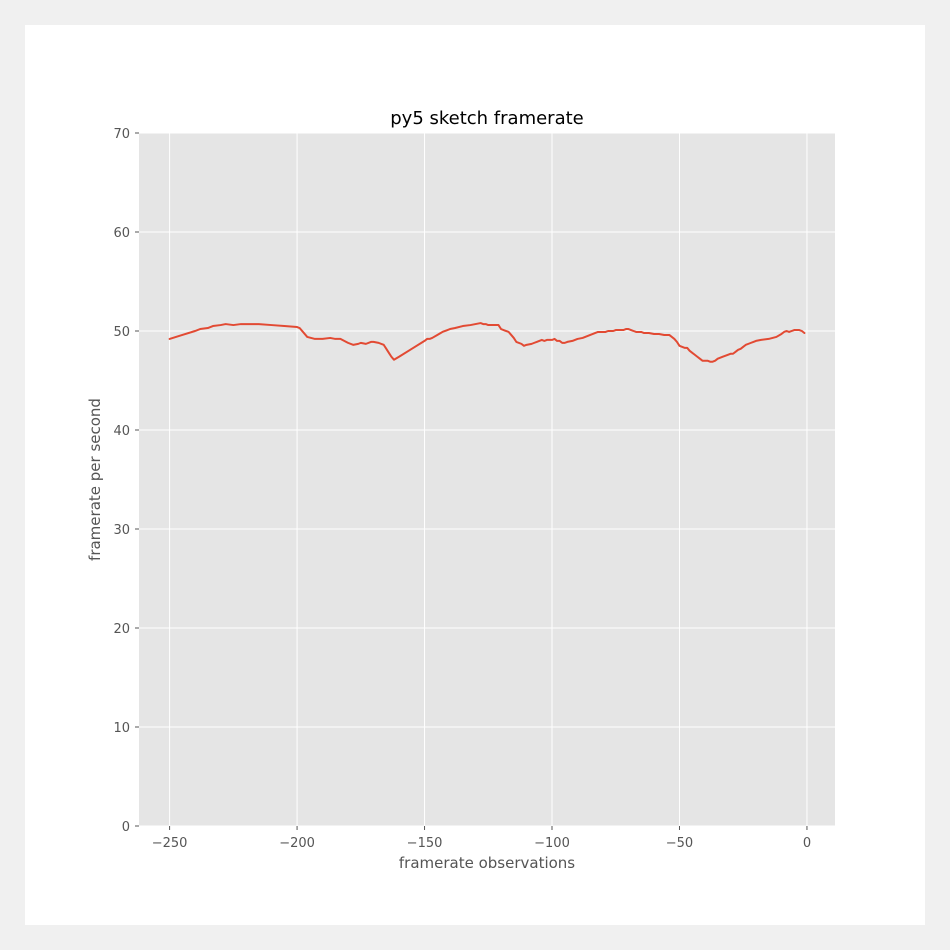  Describe the element at coordinates (121, 530) in the screenshot. I see `y-tick-label: 30` at that location.